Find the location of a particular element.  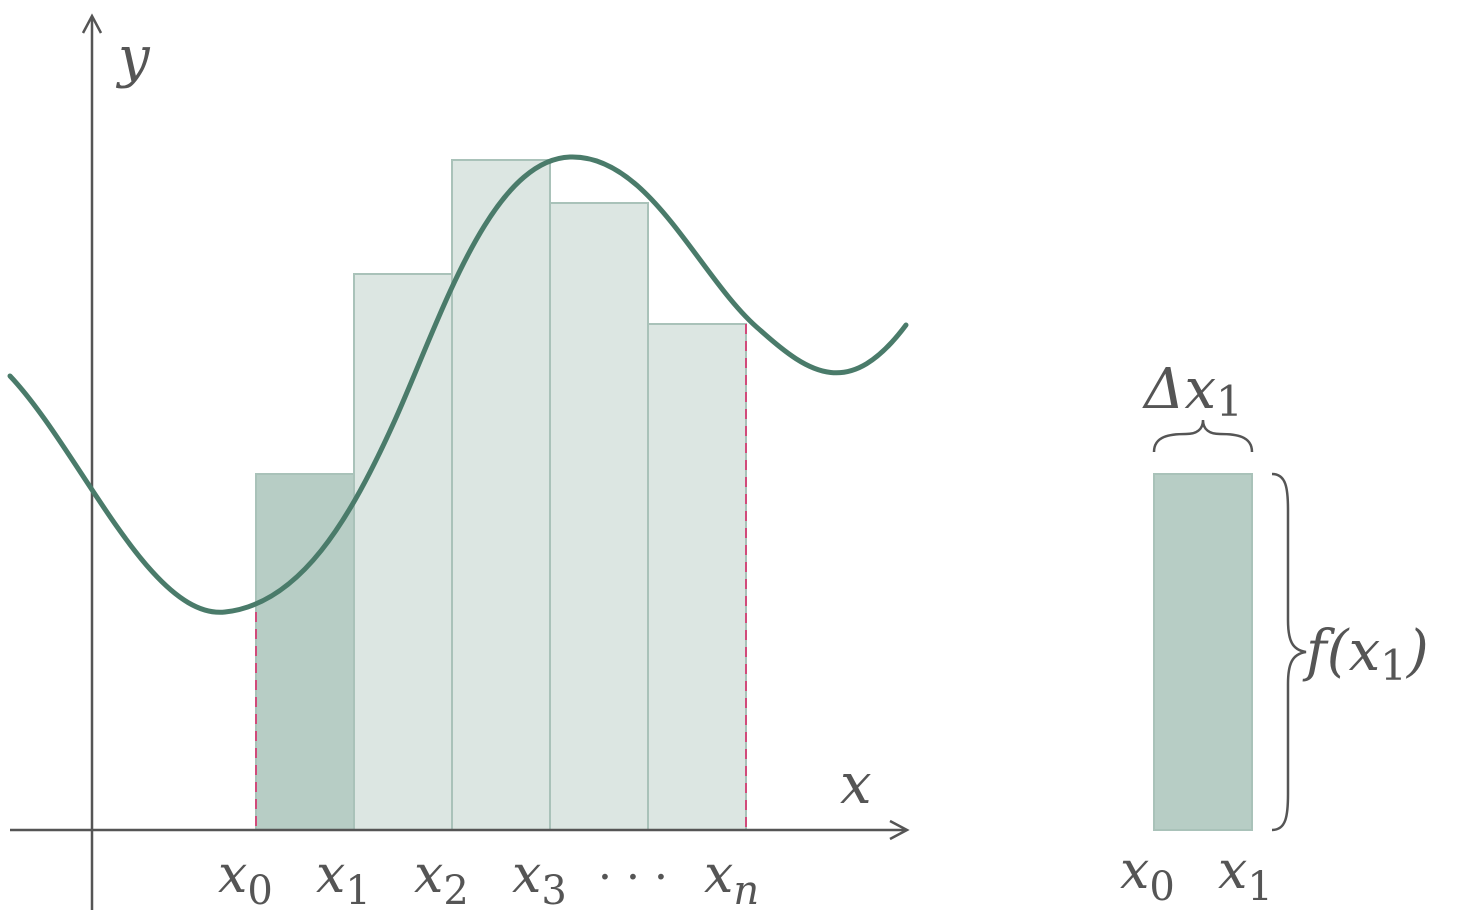

partition-label-x2: x2 is located at coordinates (441, 879).